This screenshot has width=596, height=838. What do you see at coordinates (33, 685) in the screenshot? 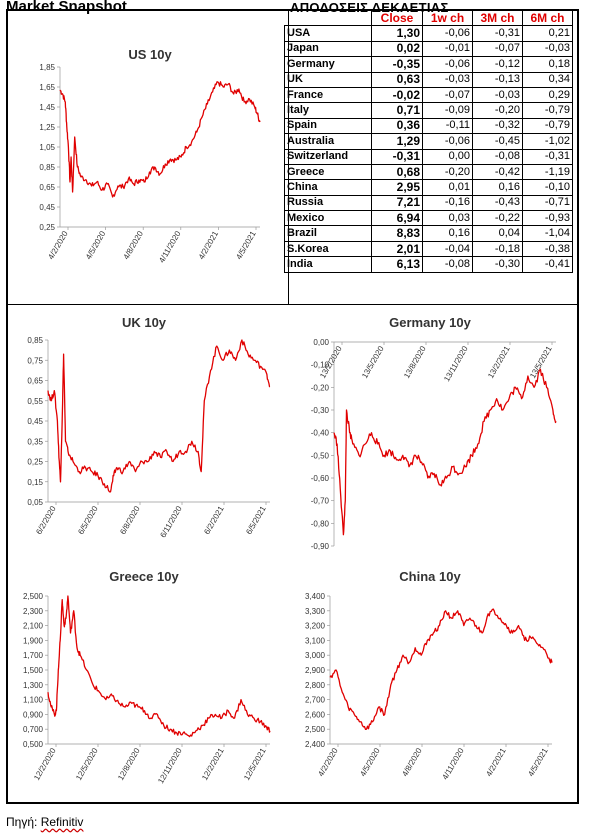
I see `greece-y-tick-label: 1,300` at bounding box center [33, 685].